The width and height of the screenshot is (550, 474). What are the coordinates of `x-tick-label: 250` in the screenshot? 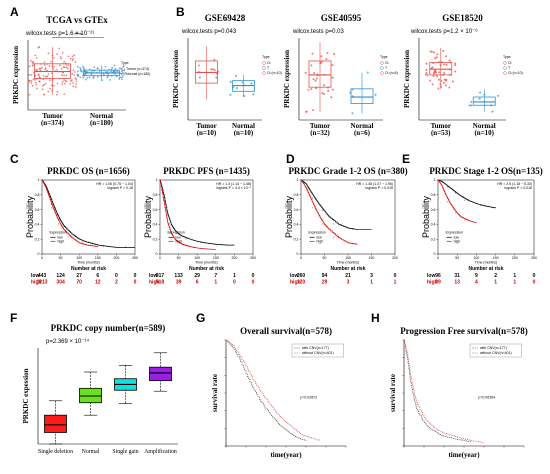 It's located at (135, 258).